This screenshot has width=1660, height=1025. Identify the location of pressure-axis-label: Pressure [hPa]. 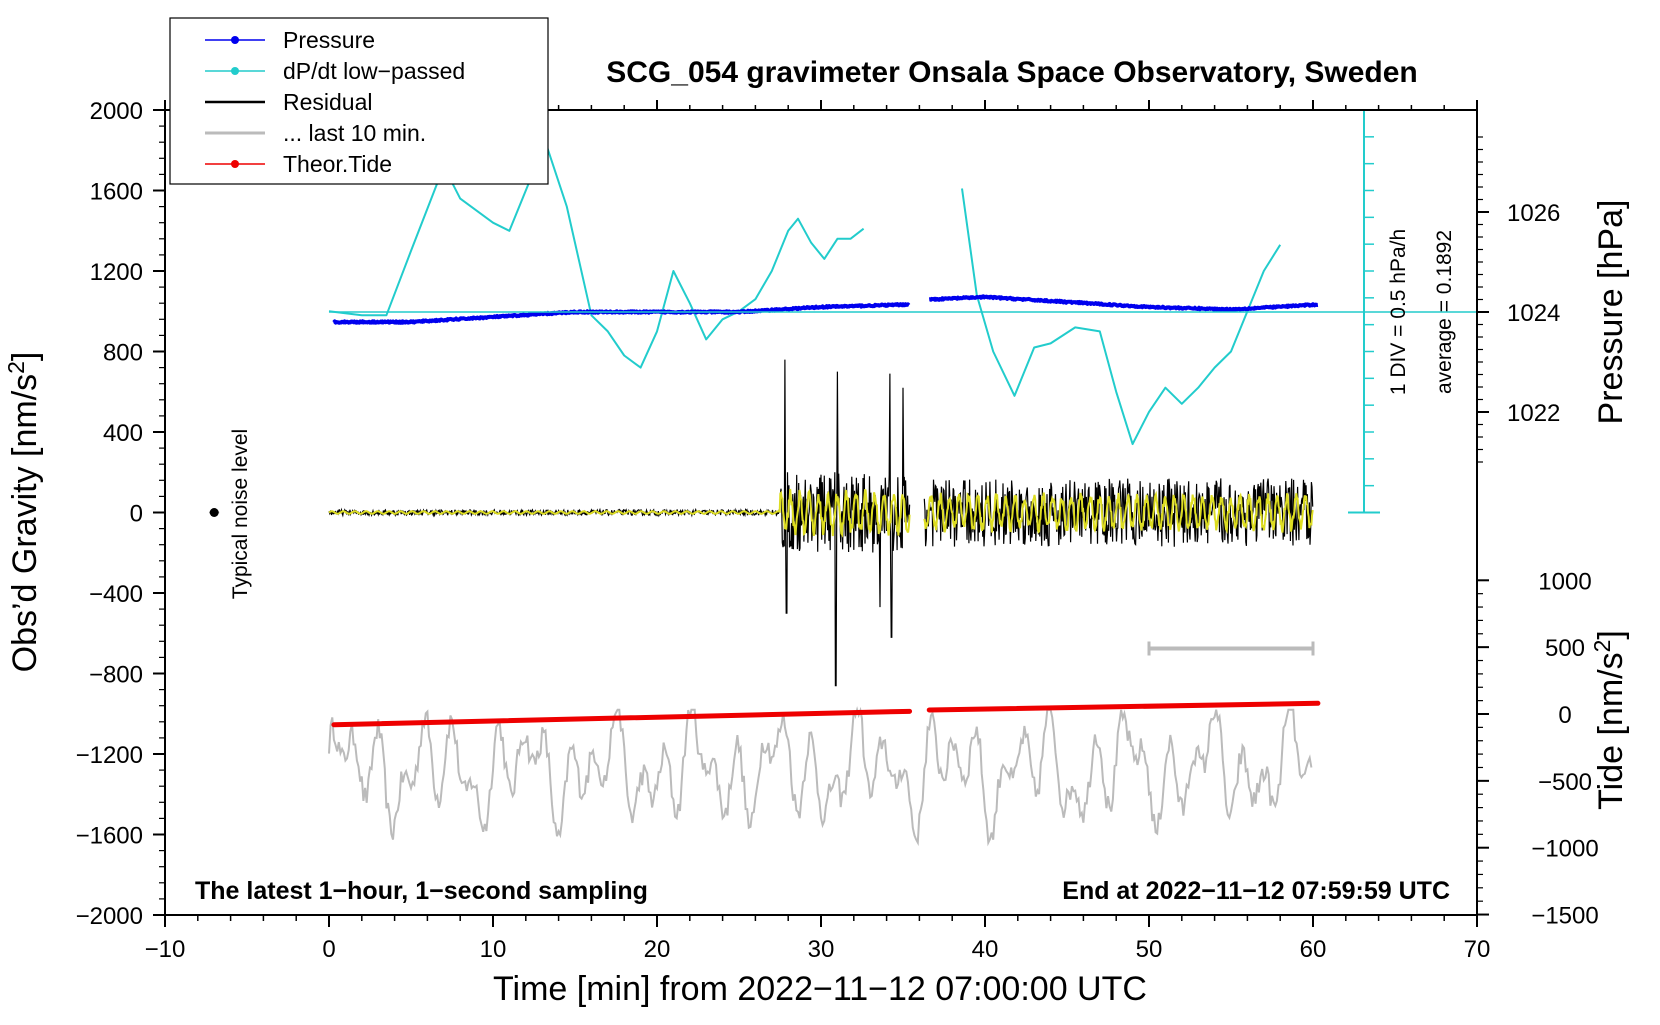
(1611, 312).